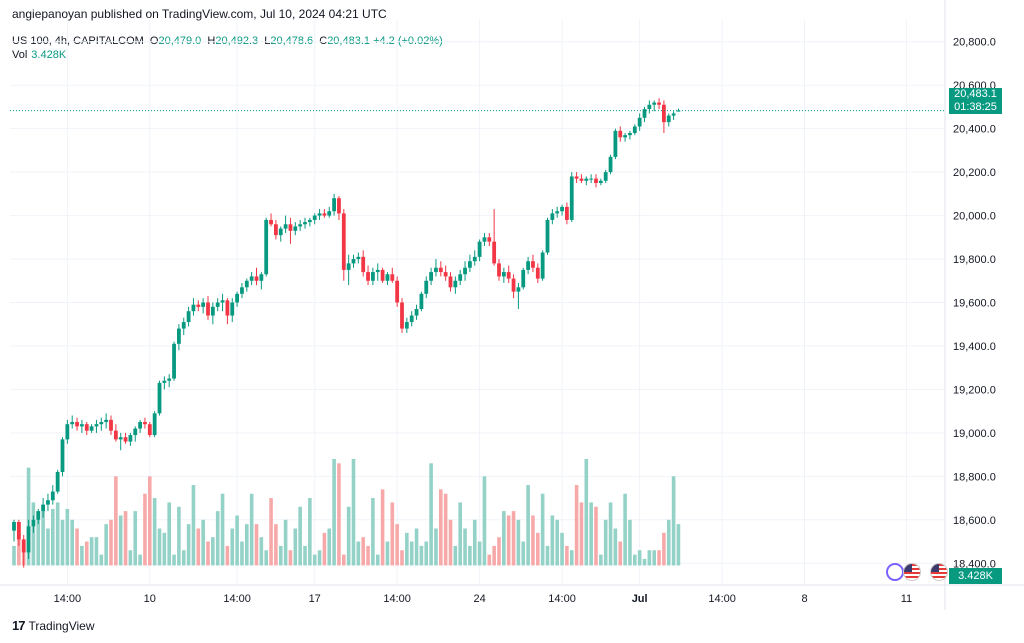 This screenshot has width=1024, height=643. Describe the element at coordinates (53, 625) in the screenshot. I see `footer: 17 TradingView` at that location.